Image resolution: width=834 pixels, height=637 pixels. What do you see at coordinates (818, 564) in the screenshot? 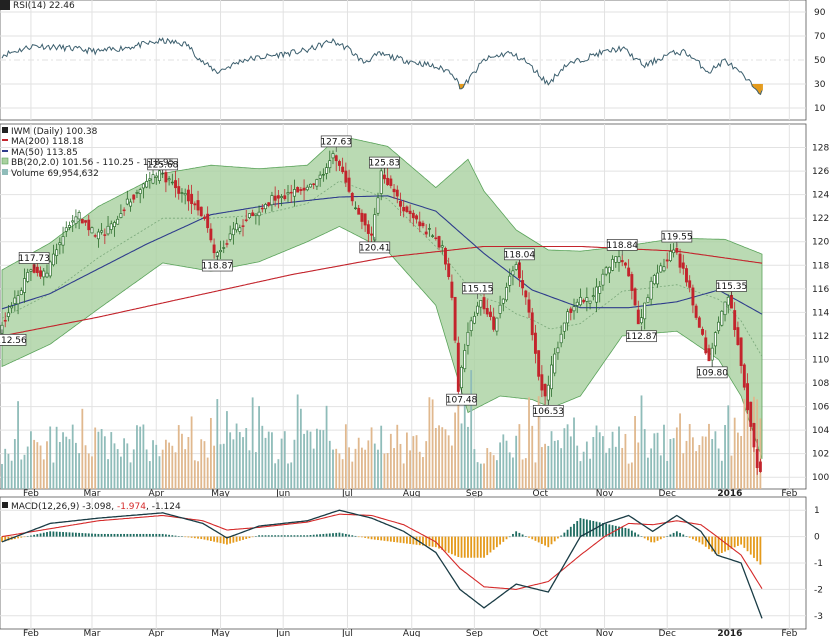
I see `macd-tick-label: -1` at bounding box center [818, 564].